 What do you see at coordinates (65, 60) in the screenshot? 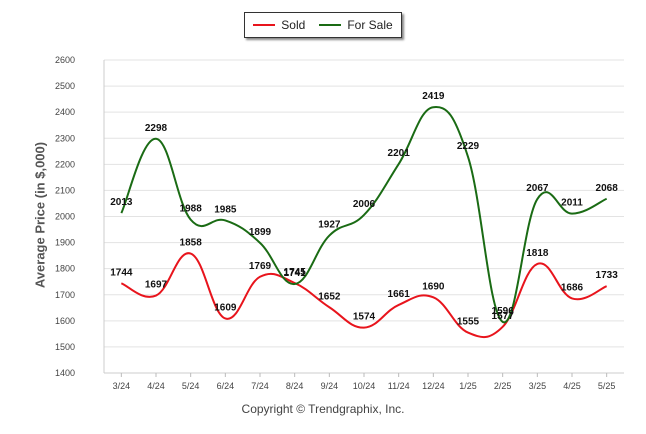
I see `y-tick-label: 2600` at bounding box center [65, 60].